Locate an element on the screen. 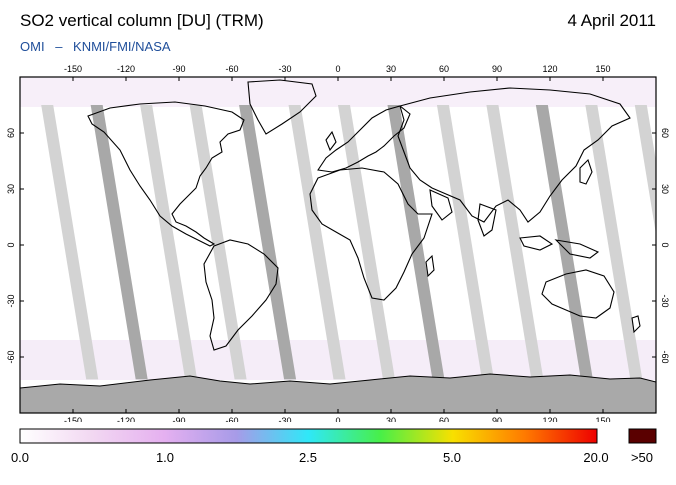 The image size is (676, 485). map-subtitle: OMI – KNMI/FMI/NASA is located at coordinates (95, 46).